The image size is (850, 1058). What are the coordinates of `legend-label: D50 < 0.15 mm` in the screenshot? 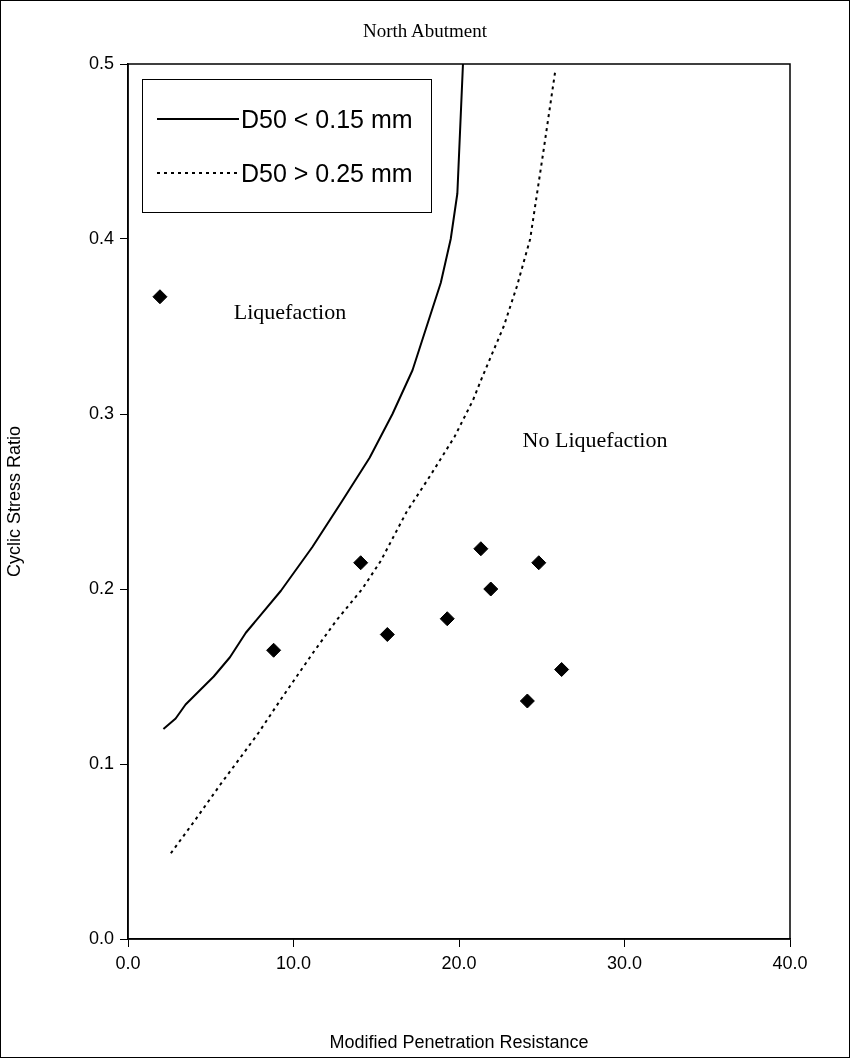 It's located at (327, 119).